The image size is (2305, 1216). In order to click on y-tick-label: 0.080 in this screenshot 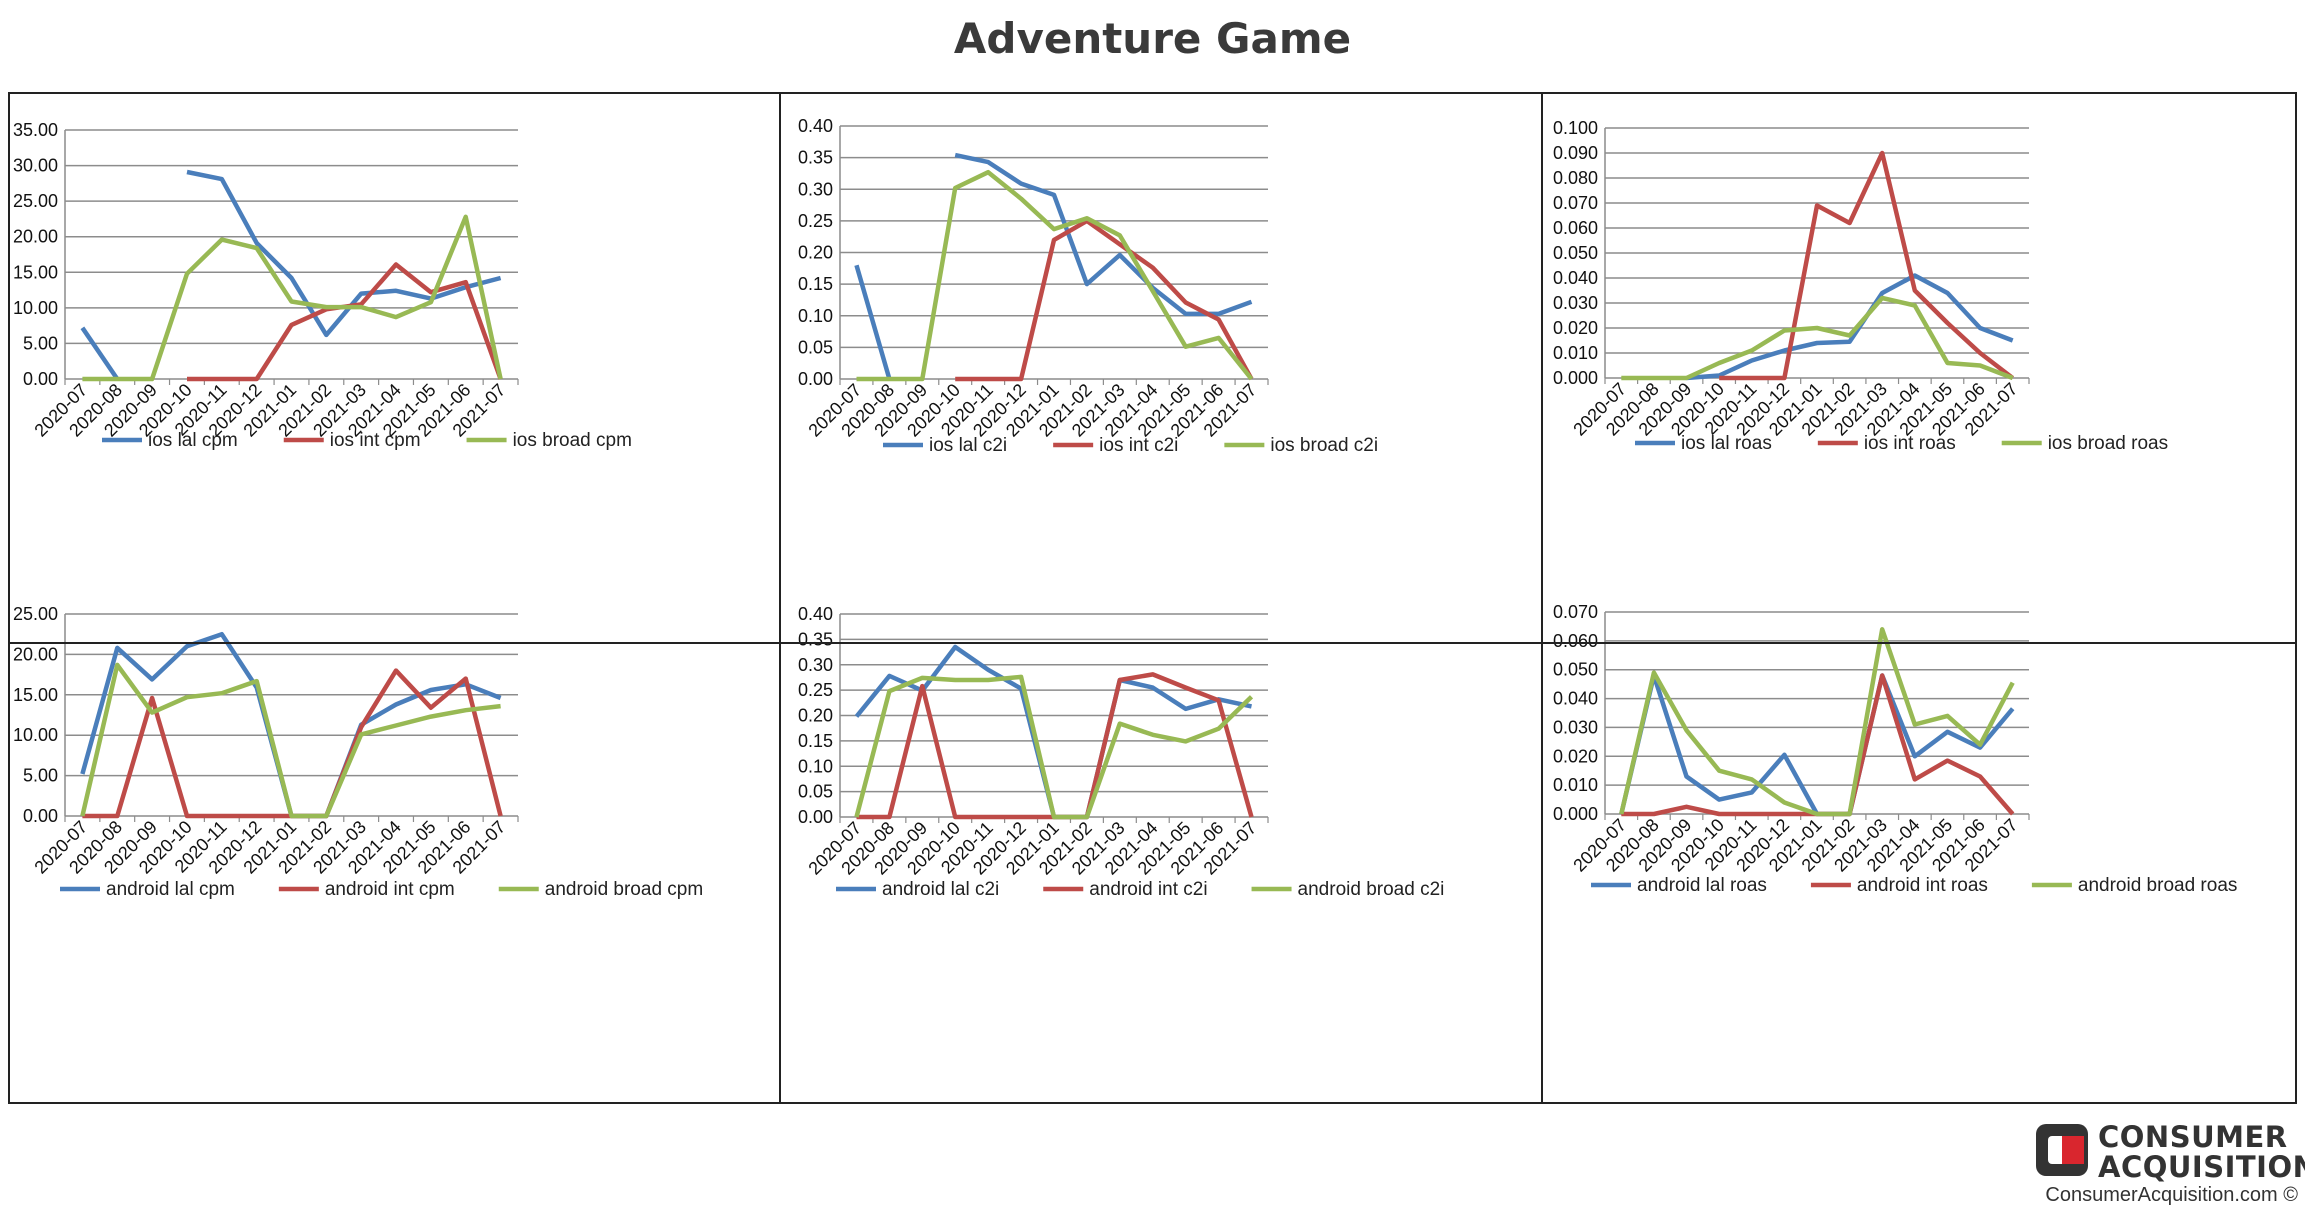, I will do `click(1575, 178)`.